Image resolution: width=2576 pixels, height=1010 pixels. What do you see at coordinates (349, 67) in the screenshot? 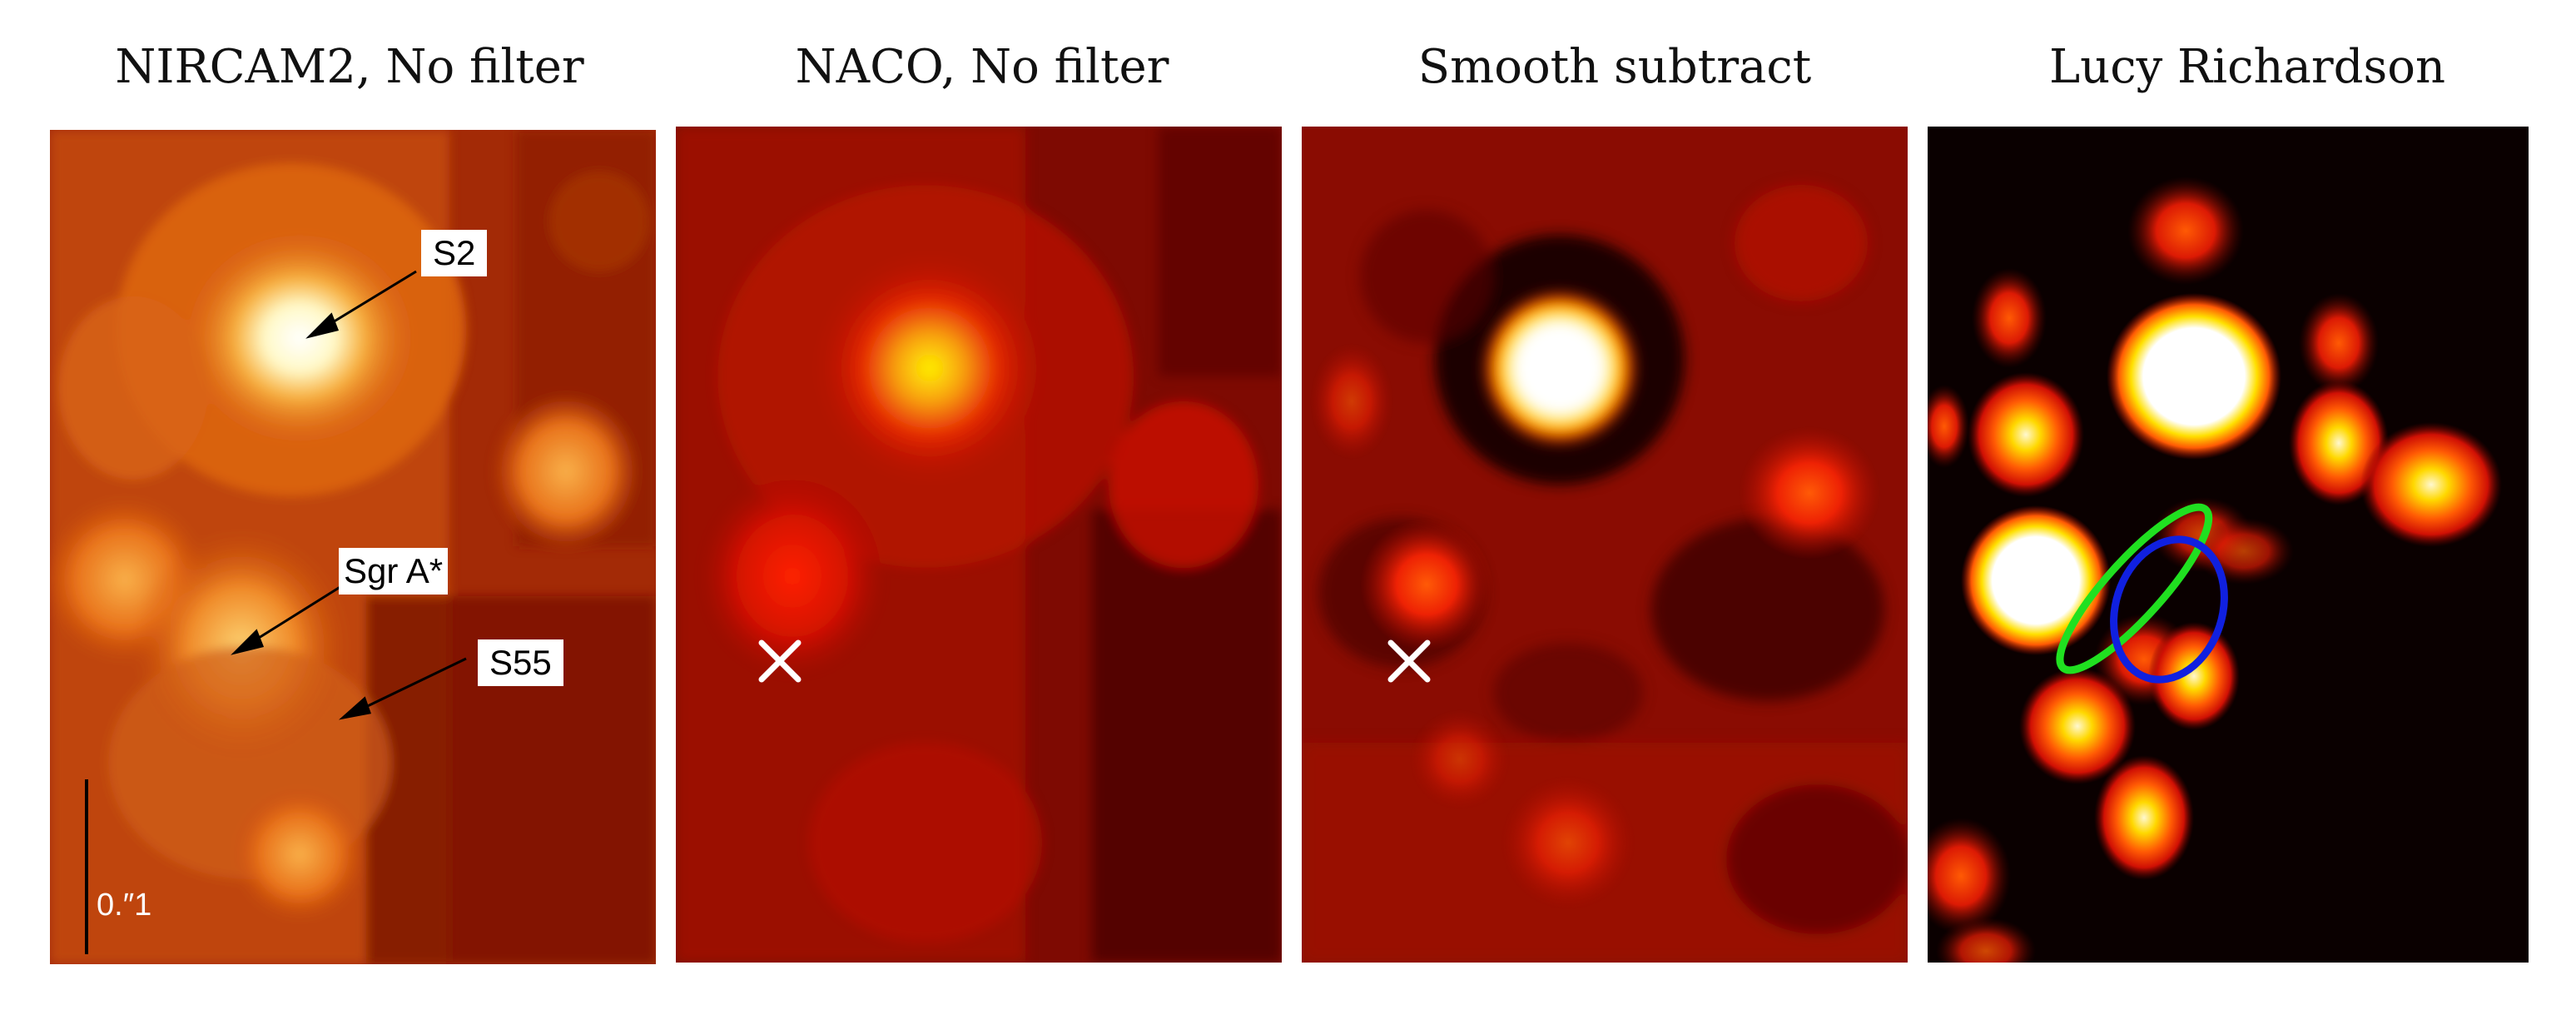
I see `panel-title-nircam2: NIRCAM2, No filter` at bounding box center [349, 67].